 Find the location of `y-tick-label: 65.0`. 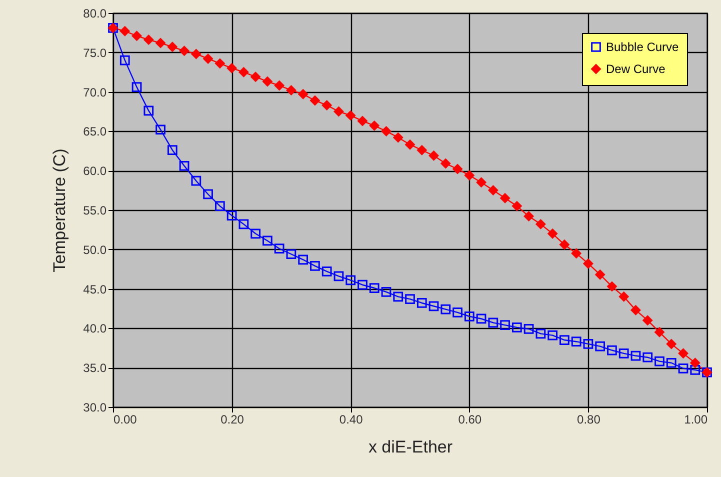

y-tick-label: 65.0 is located at coordinates (95, 131).